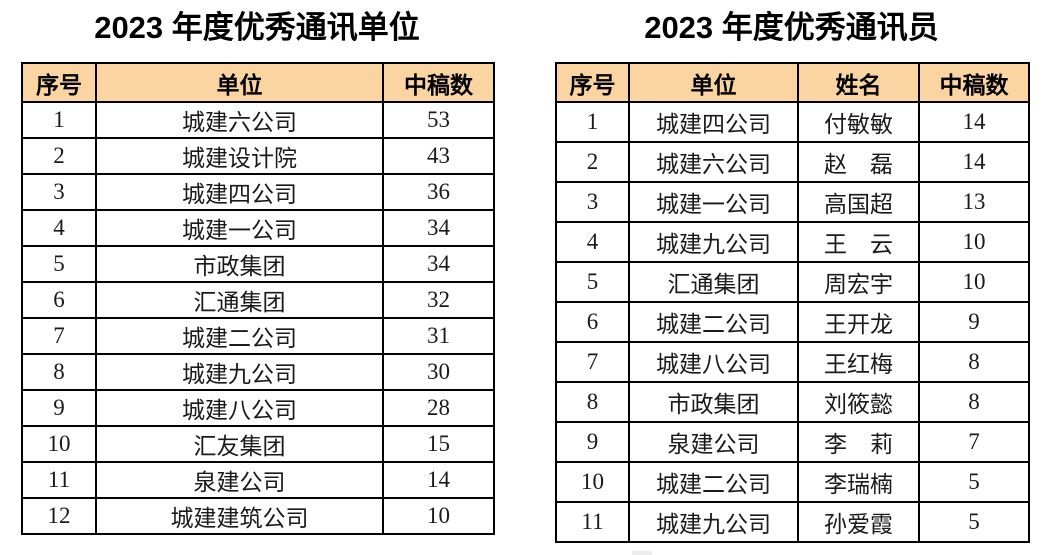 This screenshot has height=555, width=1051. What do you see at coordinates (592, 402) in the screenshot?
I see `cell-index: 8` at bounding box center [592, 402].